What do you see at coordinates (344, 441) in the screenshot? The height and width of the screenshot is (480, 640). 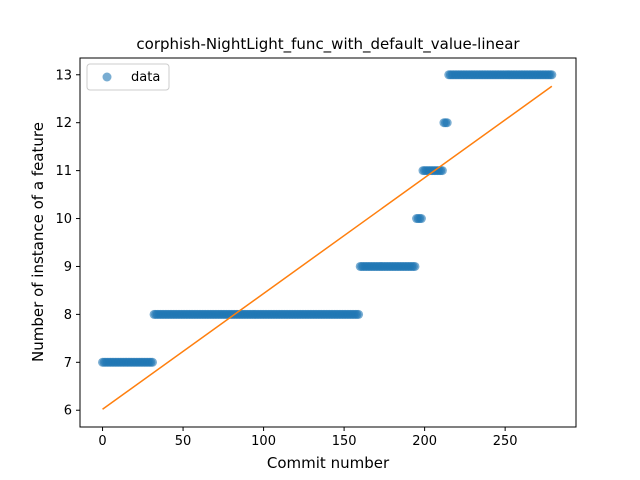 I see `x-tick-label: 150` at bounding box center [344, 441].